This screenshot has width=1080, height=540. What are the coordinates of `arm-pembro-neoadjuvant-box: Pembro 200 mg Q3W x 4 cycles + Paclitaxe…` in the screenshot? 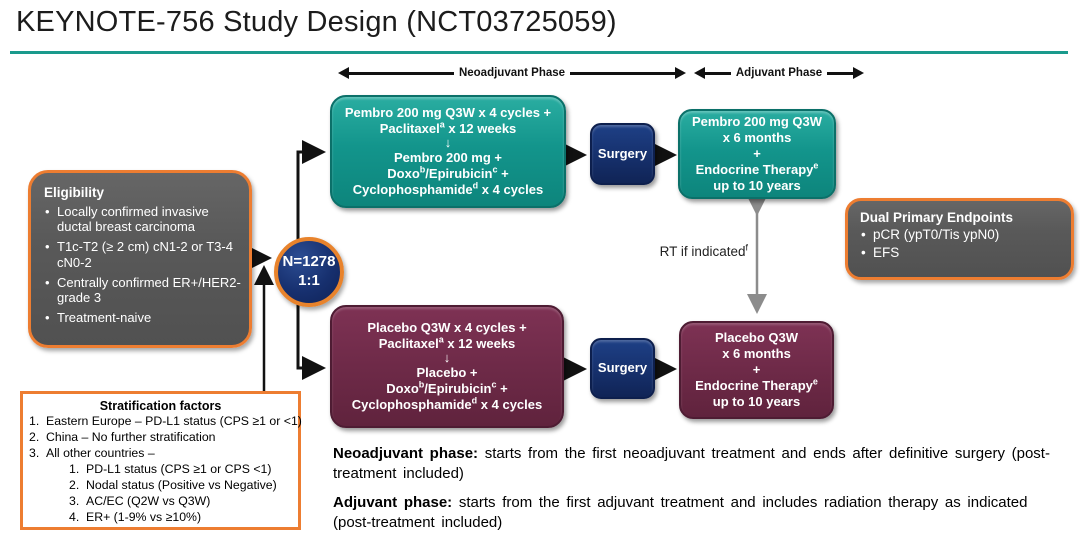 It's located at (448, 151).